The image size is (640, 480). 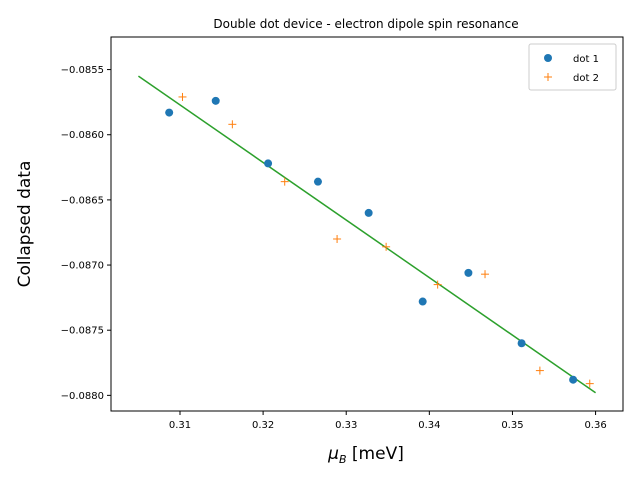 What do you see at coordinates (375, 454) in the screenshot?
I see `x-axis-label-rest: [meV]` at bounding box center [375, 454].